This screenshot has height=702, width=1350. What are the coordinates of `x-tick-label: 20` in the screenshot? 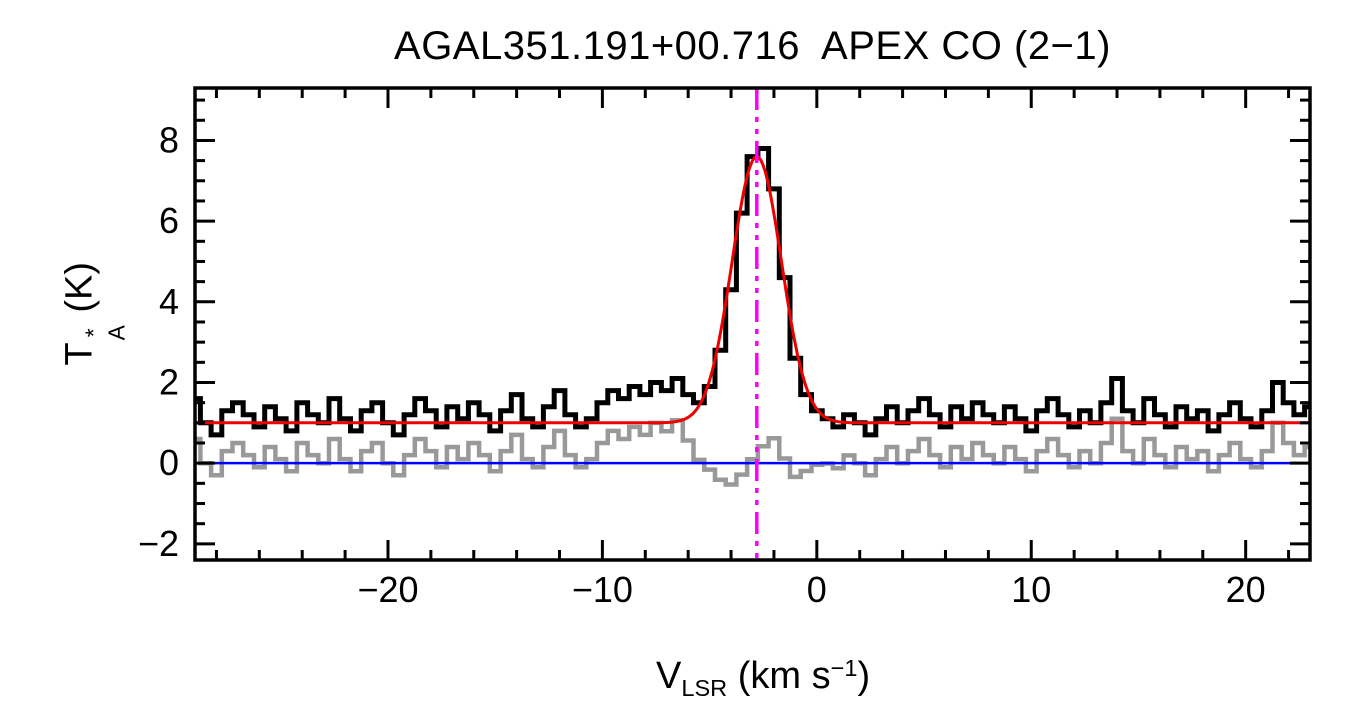 It's located at (1246, 589).